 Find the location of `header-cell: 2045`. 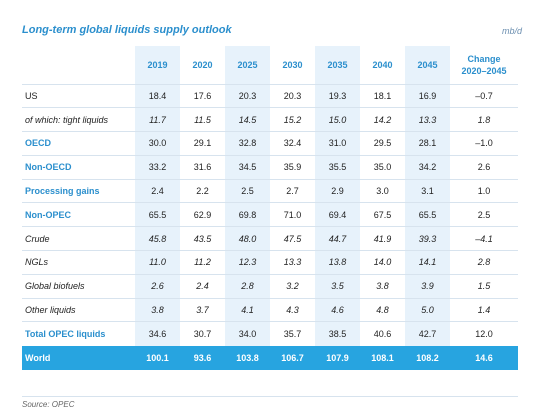

header-cell: 2045 is located at coordinates (427, 65).